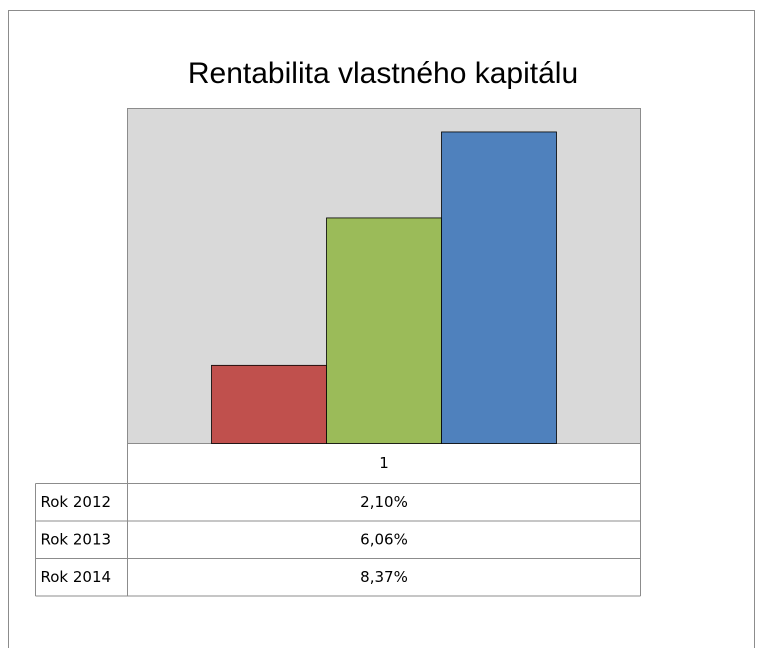  Describe the element at coordinates (76, 577) in the screenshot. I see `legend-label: Rok 2014` at that location.